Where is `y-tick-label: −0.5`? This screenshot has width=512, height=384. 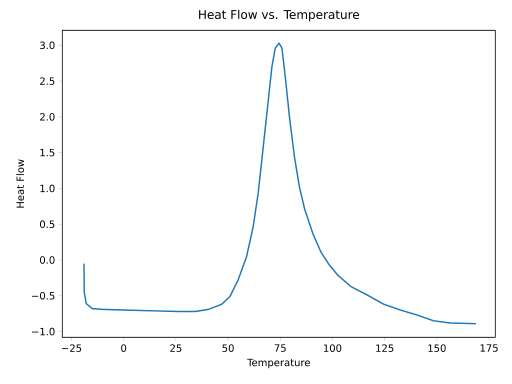 y-tick-label: −0.5 is located at coordinates (43, 296).